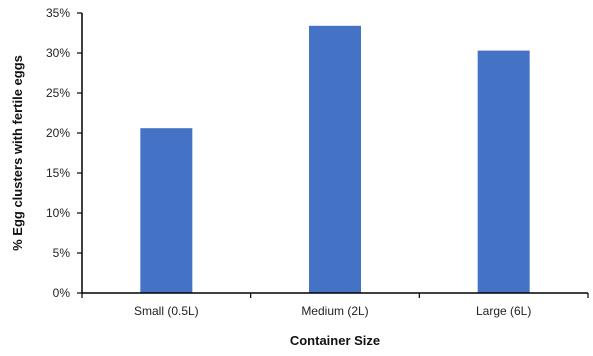 This screenshot has height=356, width=593. Describe the element at coordinates (62, 293) in the screenshot. I see `y-tick-label: 0%` at that location.